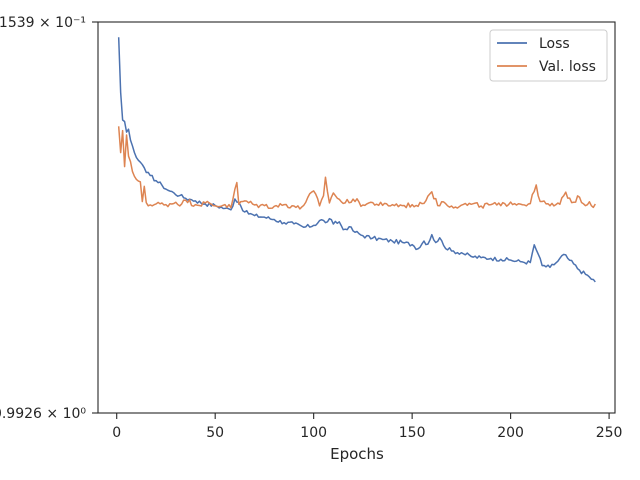 The image size is (640, 480). What do you see at coordinates (567, 67) in the screenshot?
I see `legend-label: Val. loss` at bounding box center [567, 67].